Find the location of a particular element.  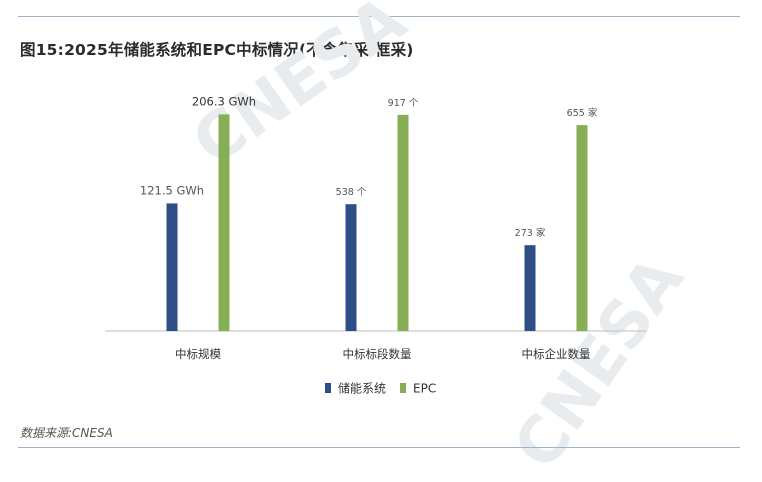

category-label: 中标规模 is located at coordinates (198, 354).